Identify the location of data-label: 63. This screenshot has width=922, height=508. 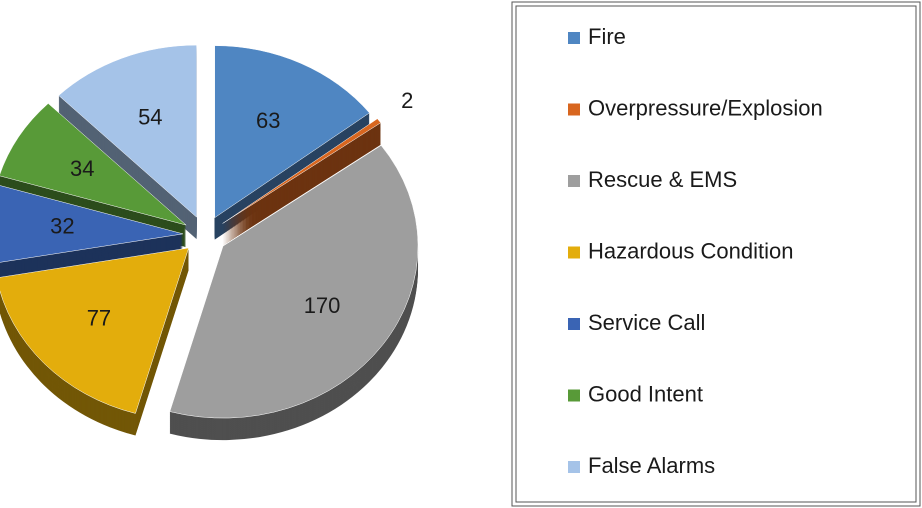
(268, 120).